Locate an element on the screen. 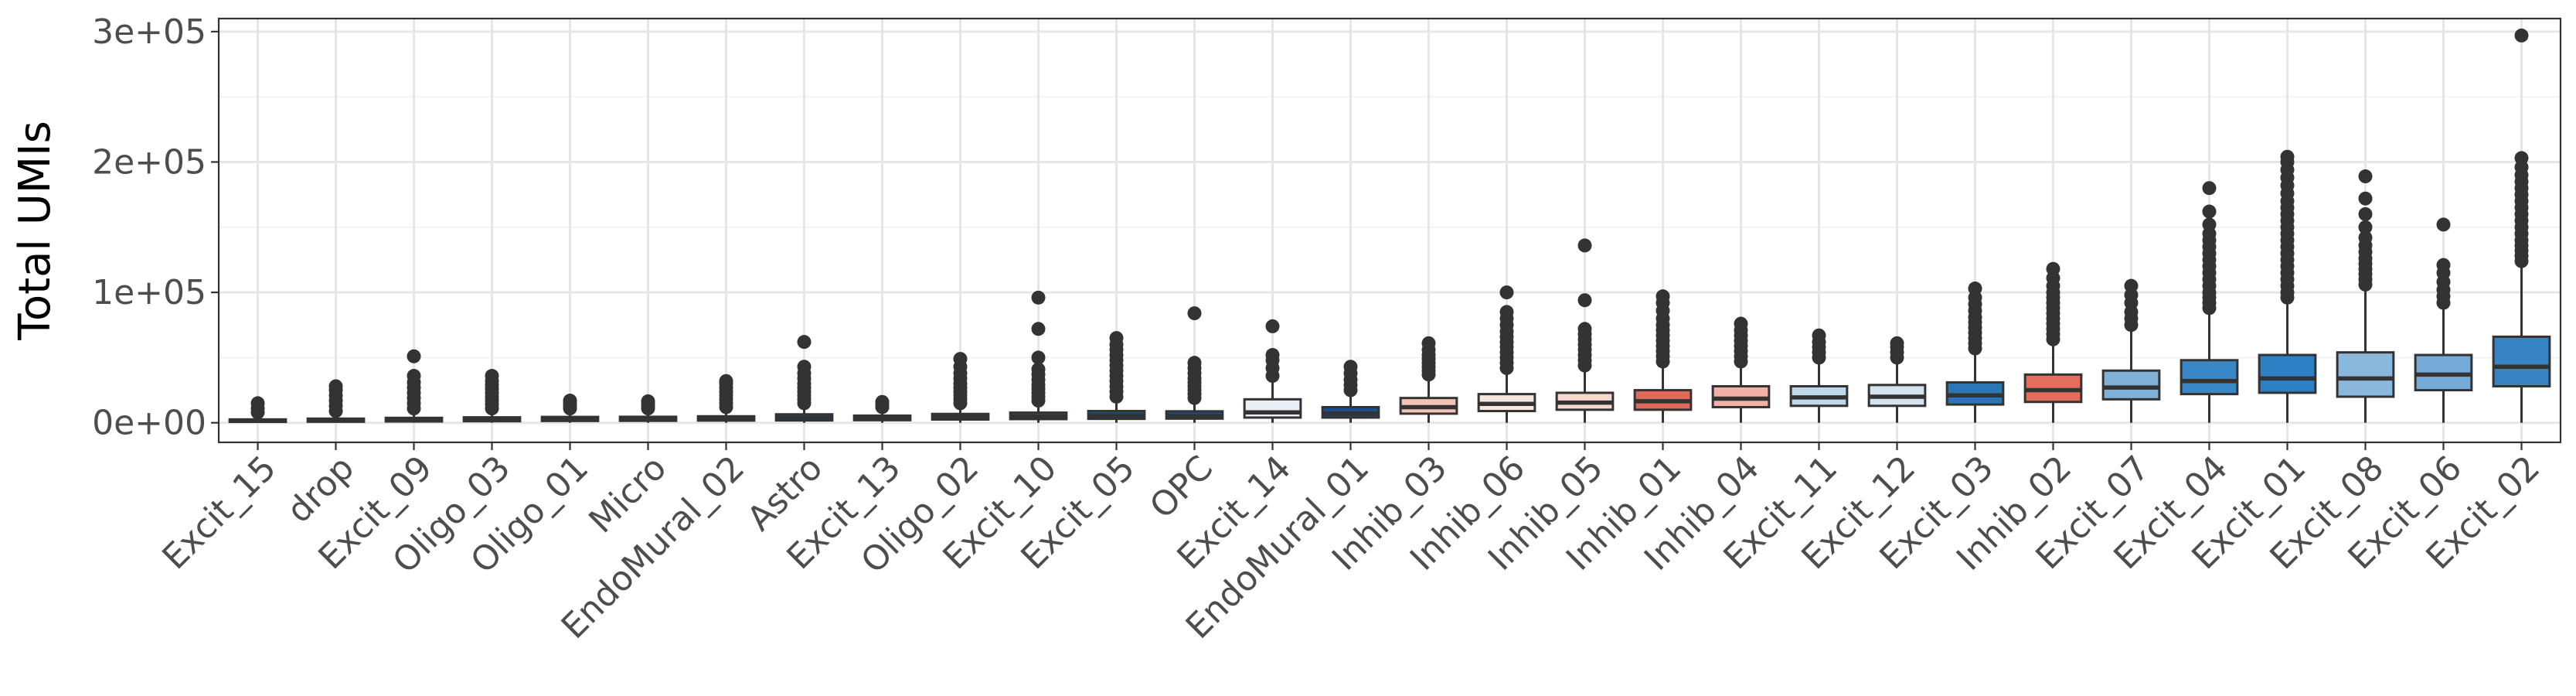  y-tick-label: 2e+05 is located at coordinates (149, 162).